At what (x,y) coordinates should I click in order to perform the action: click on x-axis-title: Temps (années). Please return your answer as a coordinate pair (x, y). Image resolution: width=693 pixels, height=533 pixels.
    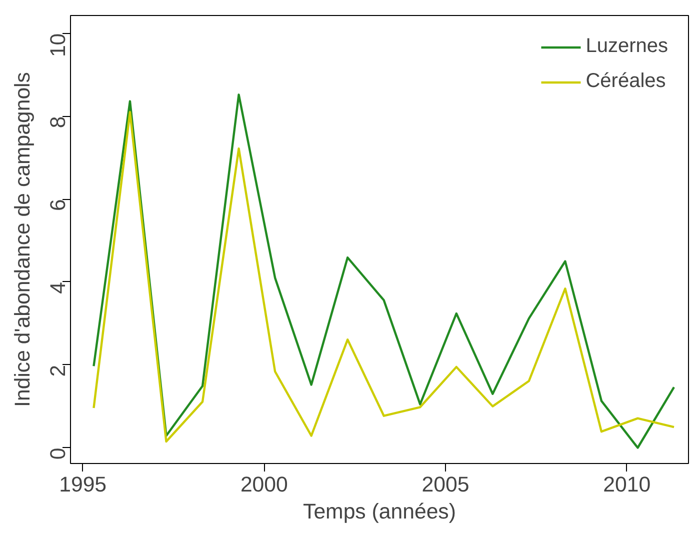
    Looking at the image, I should click on (379, 512).